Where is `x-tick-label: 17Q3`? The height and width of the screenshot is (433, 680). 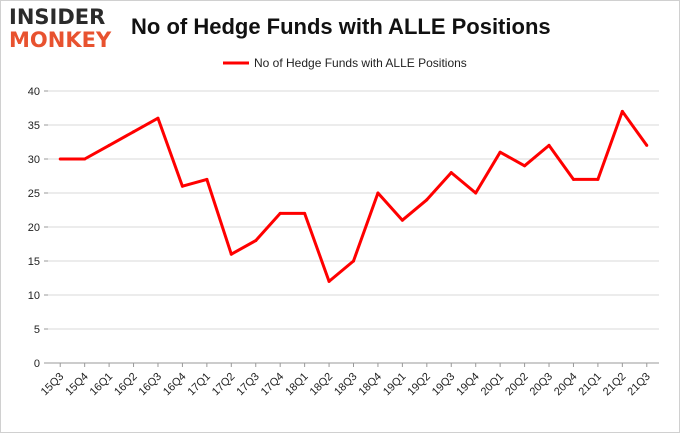
x-tick-label: 17Q3 is located at coordinates (248, 385).